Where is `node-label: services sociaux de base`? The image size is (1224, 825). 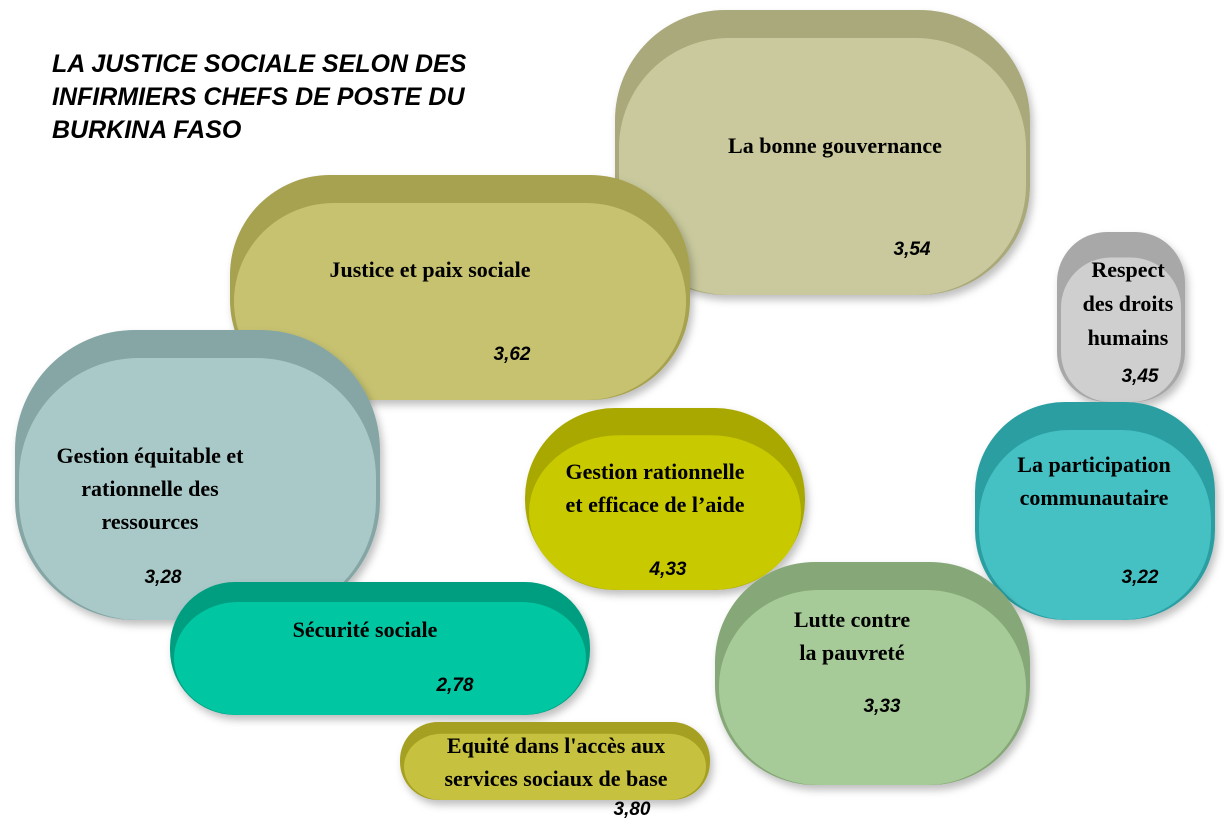 node-label: services sociaux de base is located at coordinates (555, 778).